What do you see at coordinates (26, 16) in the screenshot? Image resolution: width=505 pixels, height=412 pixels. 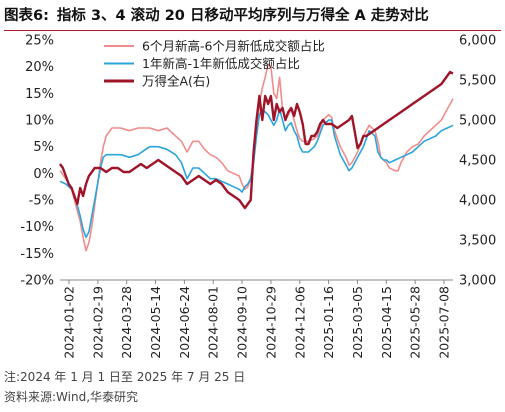 I see `figure-label: 图表6:` at bounding box center [26, 16].